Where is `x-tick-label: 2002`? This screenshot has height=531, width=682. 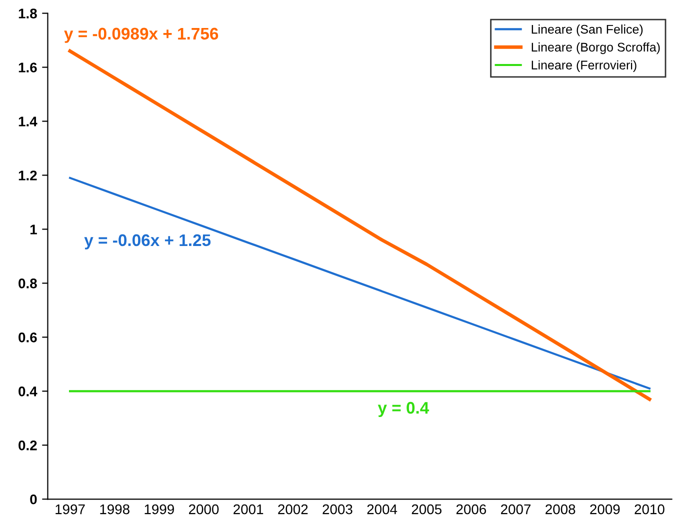
x-tick-label: 2002 is located at coordinates (293, 509).